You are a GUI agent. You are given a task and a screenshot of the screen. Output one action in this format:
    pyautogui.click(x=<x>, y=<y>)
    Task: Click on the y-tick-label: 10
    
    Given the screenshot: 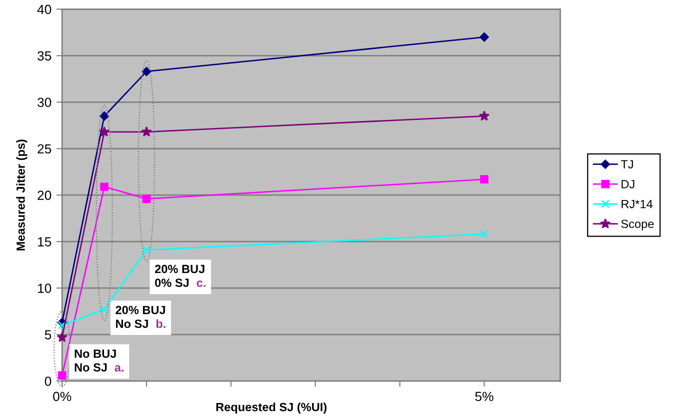 What is the action you would take?
    pyautogui.click(x=45, y=288)
    